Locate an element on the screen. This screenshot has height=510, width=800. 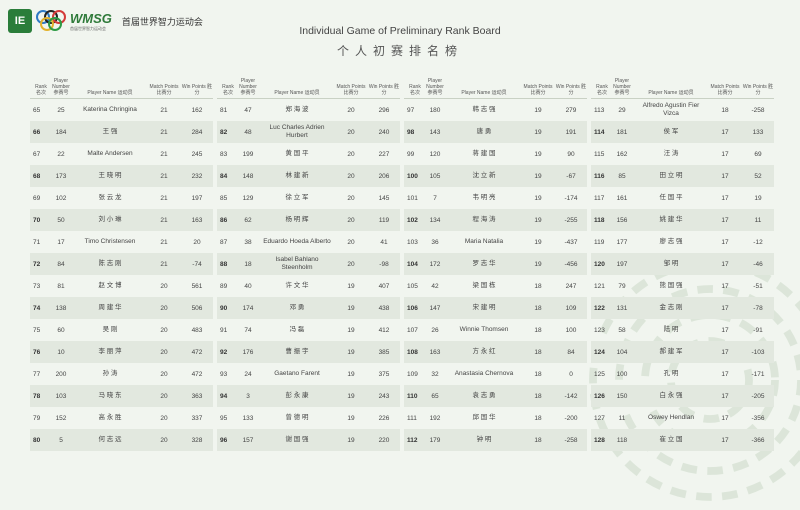
player-number-cell: 103 is located at coordinates (61, 396).